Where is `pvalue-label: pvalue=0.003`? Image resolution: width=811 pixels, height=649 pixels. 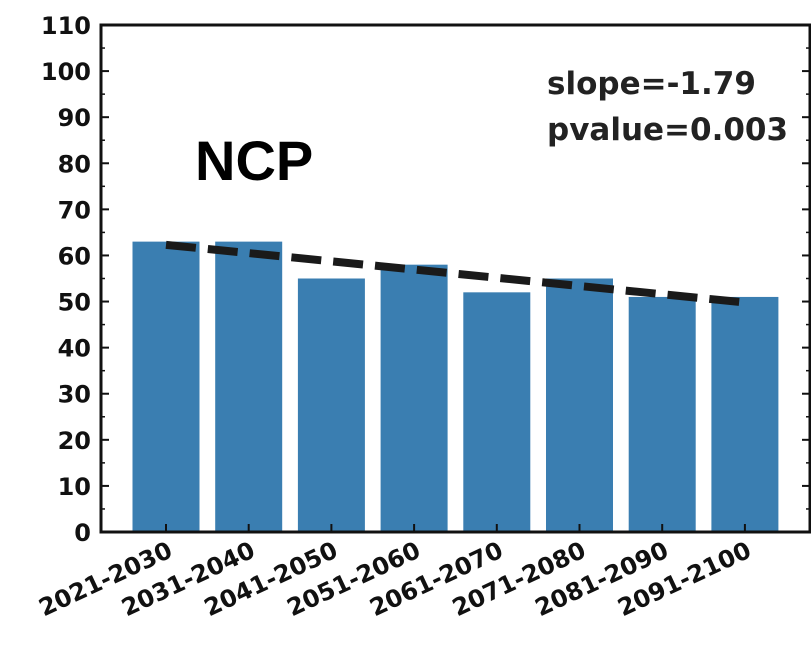 pvalue-label: pvalue=0.003 is located at coordinates (667, 130).